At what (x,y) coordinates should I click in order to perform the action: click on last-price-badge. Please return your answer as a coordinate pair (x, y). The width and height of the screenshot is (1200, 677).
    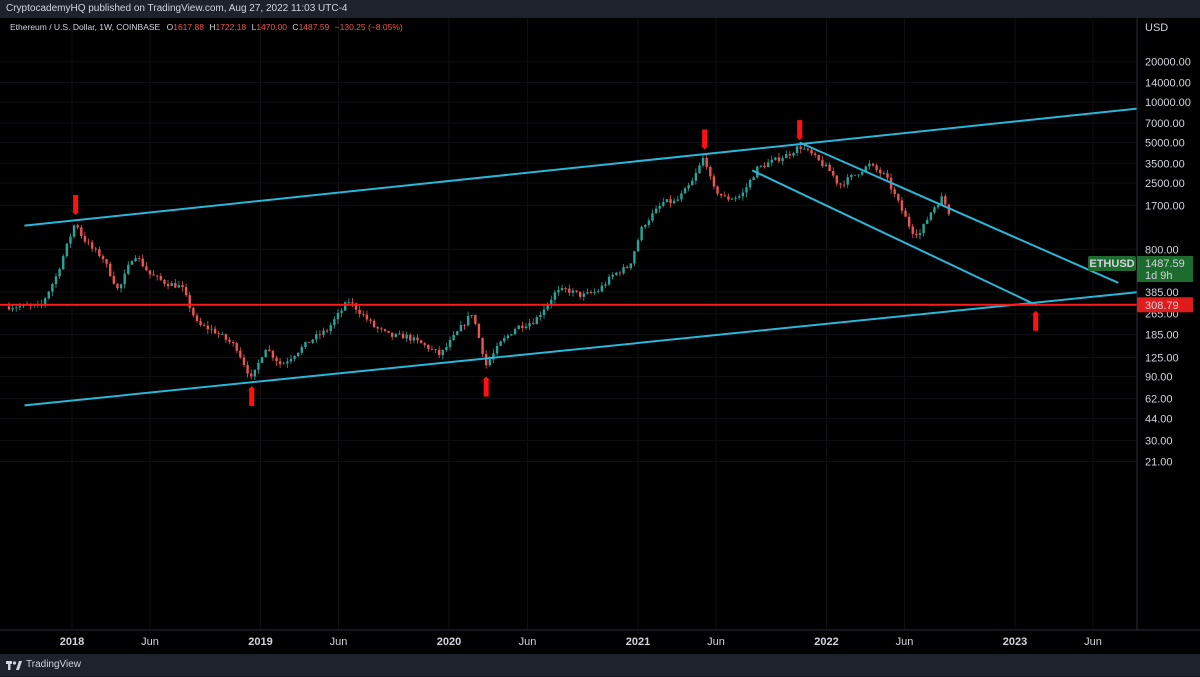
    Looking at the image, I should click on (1165, 269).